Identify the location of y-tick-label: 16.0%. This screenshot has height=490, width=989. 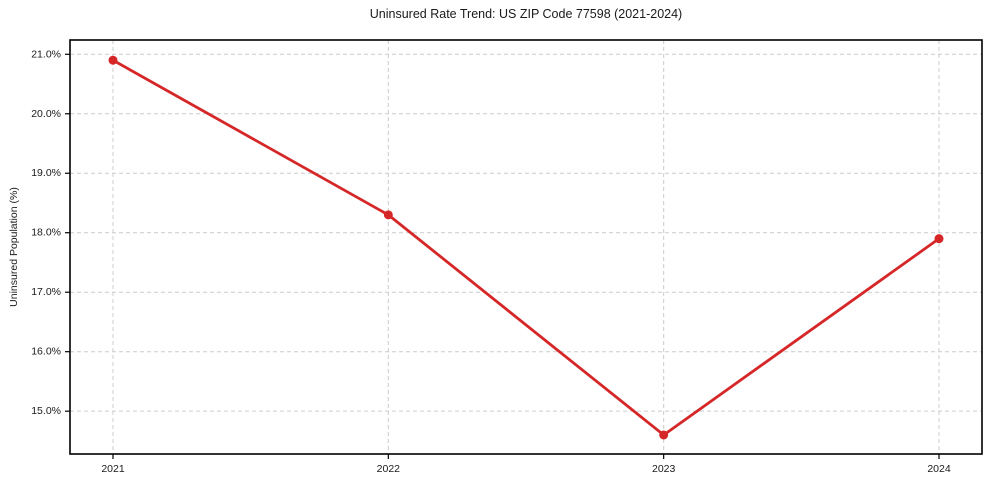
(46, 352).